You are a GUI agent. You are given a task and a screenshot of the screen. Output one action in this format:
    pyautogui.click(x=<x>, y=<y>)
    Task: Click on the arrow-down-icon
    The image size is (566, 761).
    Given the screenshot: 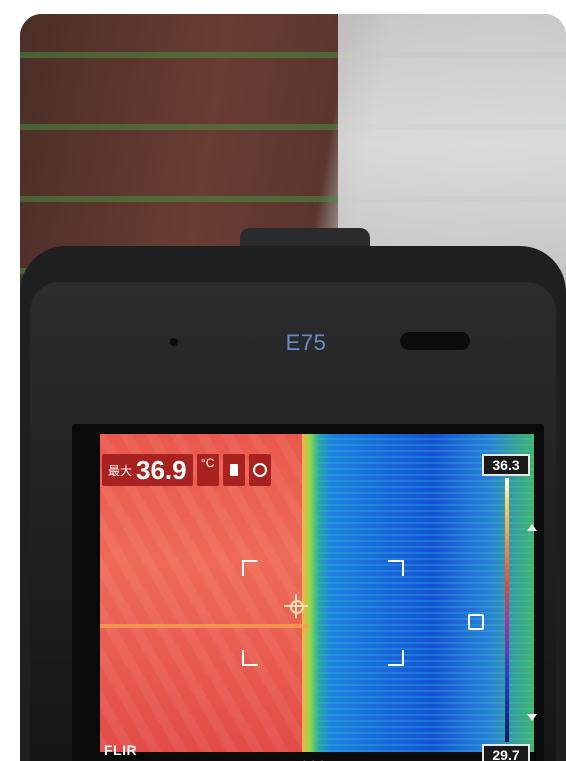 What is the action you would take?
    pyautogui.click(x=532, y=717)
    